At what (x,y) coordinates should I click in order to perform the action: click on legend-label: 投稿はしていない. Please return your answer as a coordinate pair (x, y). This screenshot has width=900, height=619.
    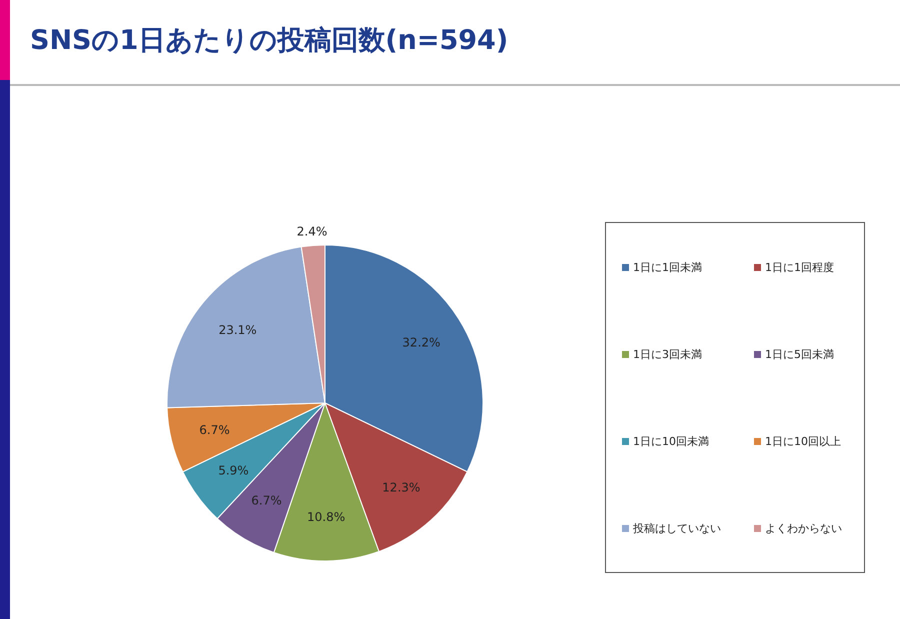
    Looking at the image, I should click on (677, 528).